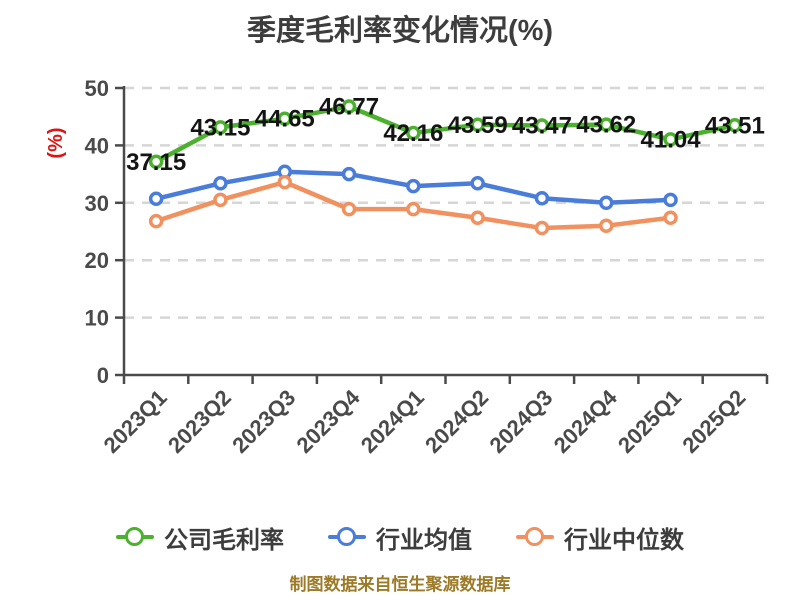  Describe the element at coordinates (606, 203) in the screenshot. I see `point-industry-mean-2024Q4` at that location.